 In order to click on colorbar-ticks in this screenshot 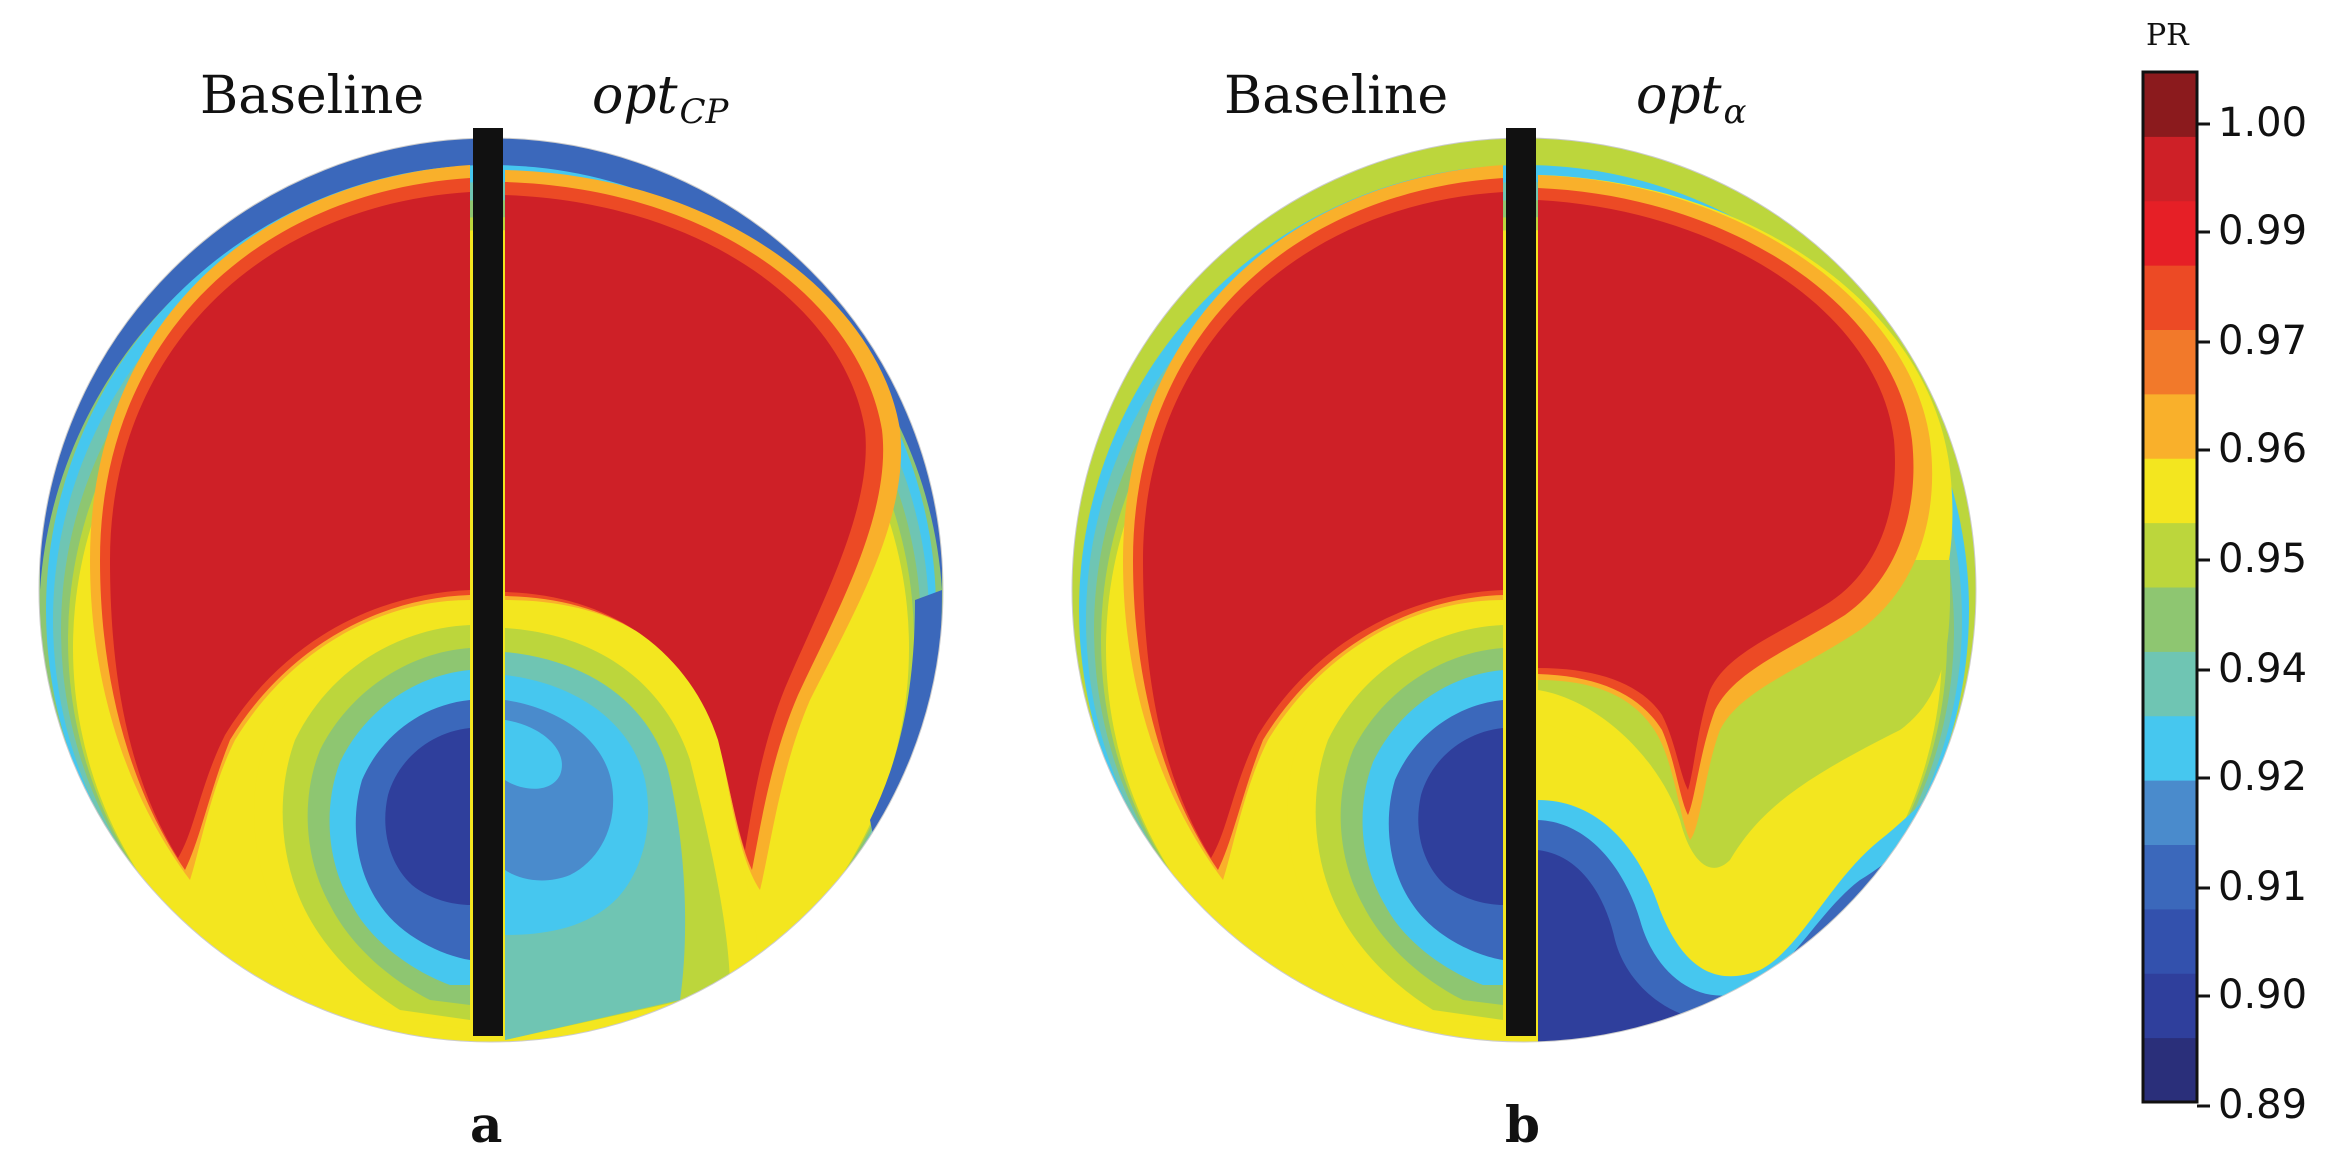, I will do `click(2203, 615)`.